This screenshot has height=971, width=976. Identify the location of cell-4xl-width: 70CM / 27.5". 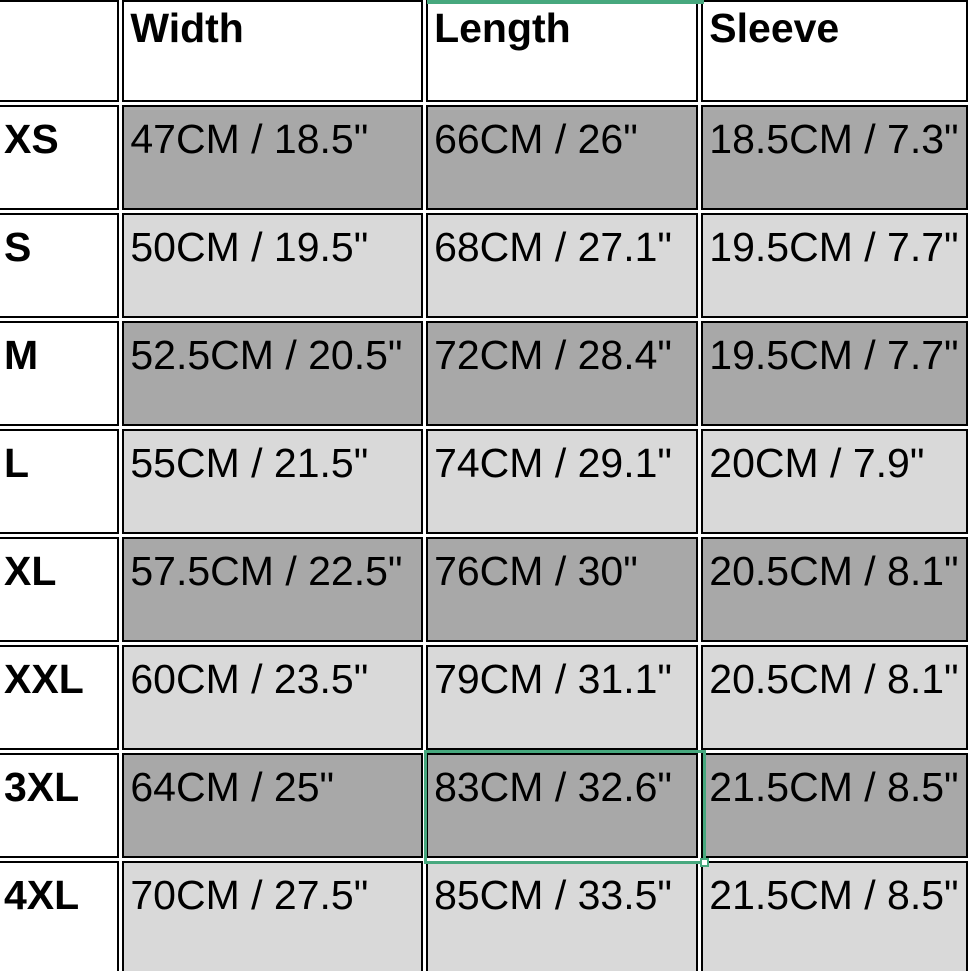
(273, 916).